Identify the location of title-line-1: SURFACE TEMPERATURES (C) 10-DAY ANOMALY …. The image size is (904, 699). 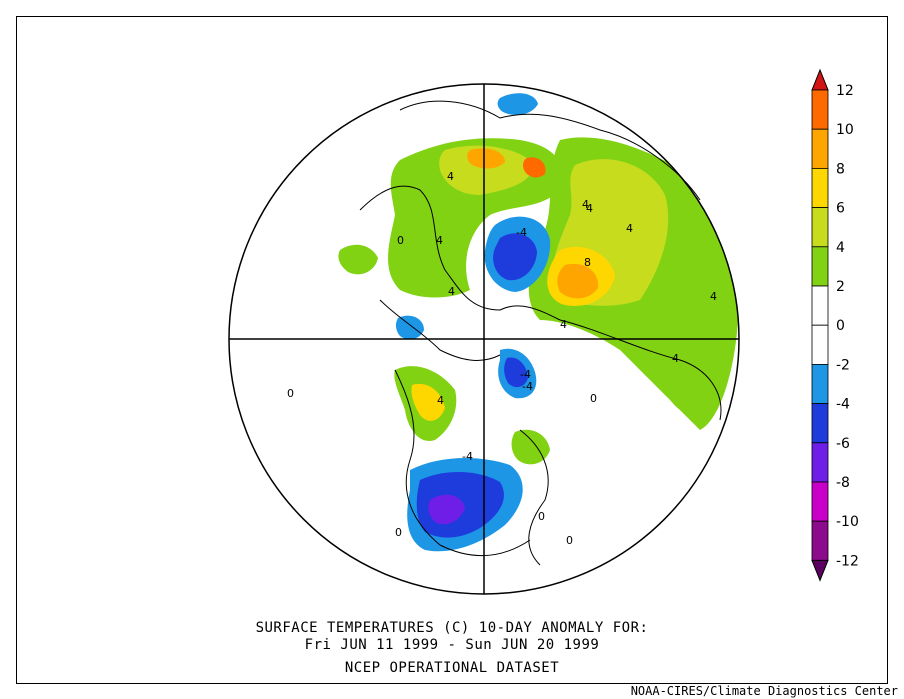
(452, 628).